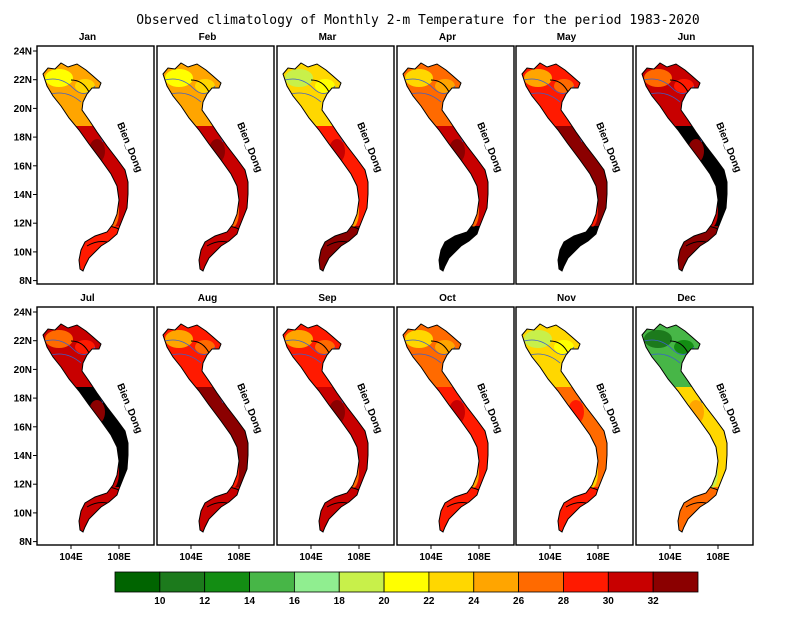 This screenshot has width=800, height=618. I want to click on panel-title: Dec, so click(686, 298).